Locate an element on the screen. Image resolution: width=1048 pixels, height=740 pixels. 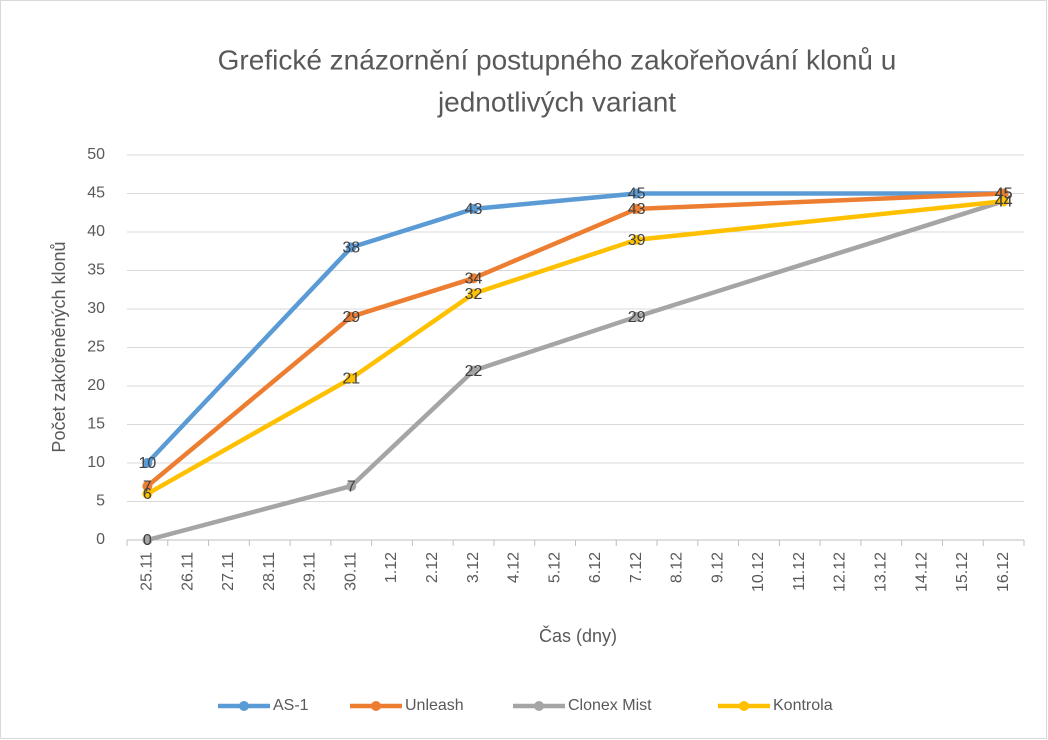
y-tick-label: 30 is located at coordinates (96, 308).